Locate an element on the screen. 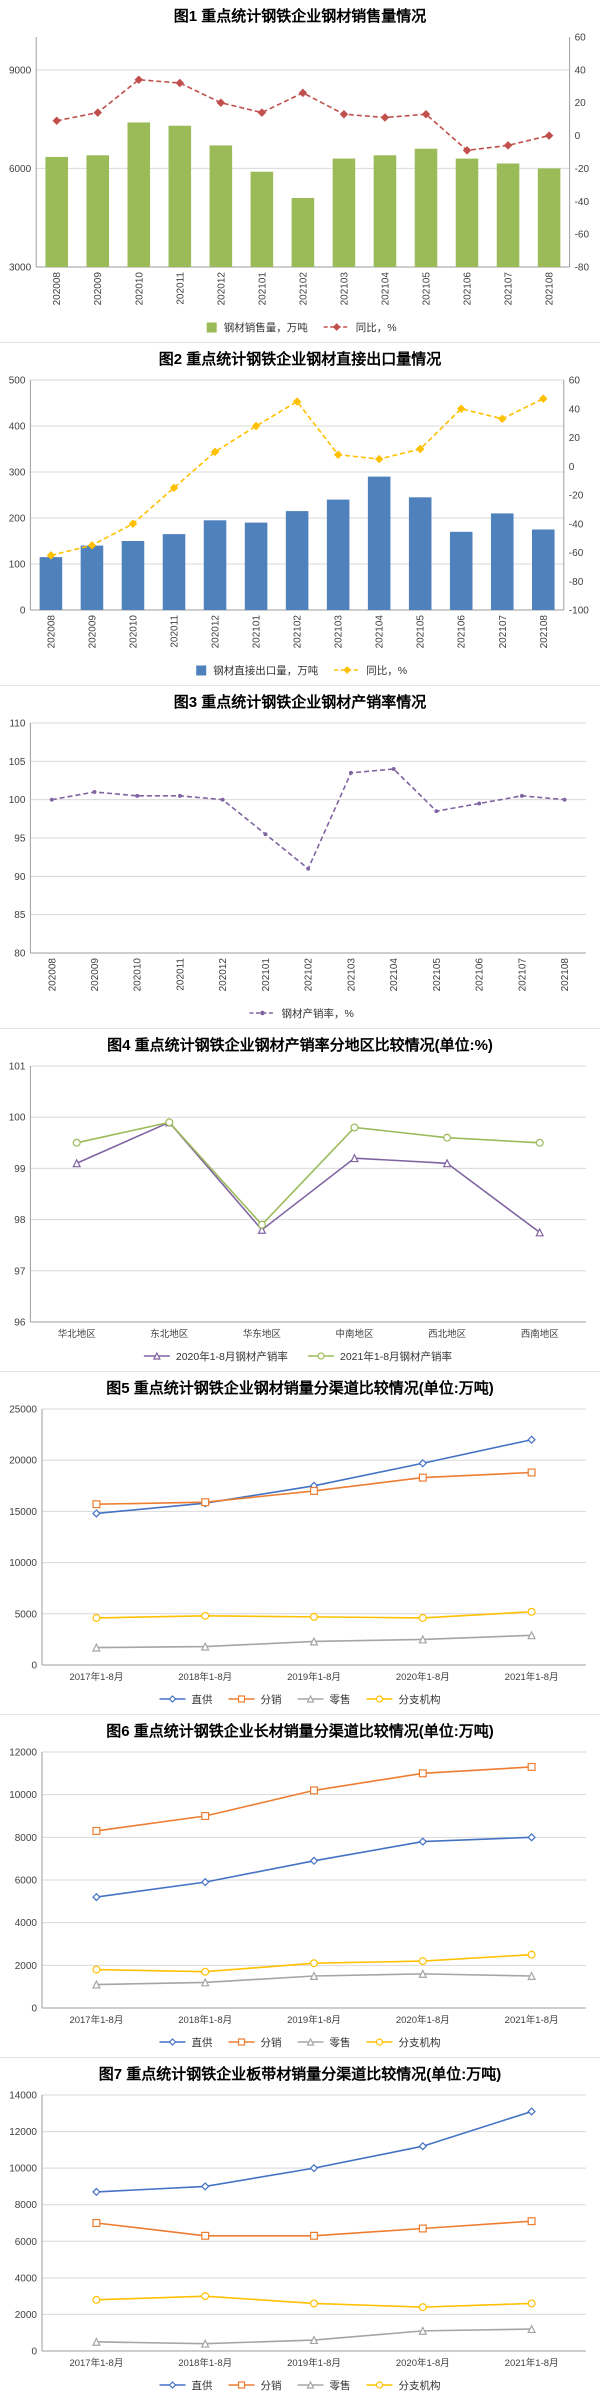  svg-text: -20 is located at coordinates (582, 169).